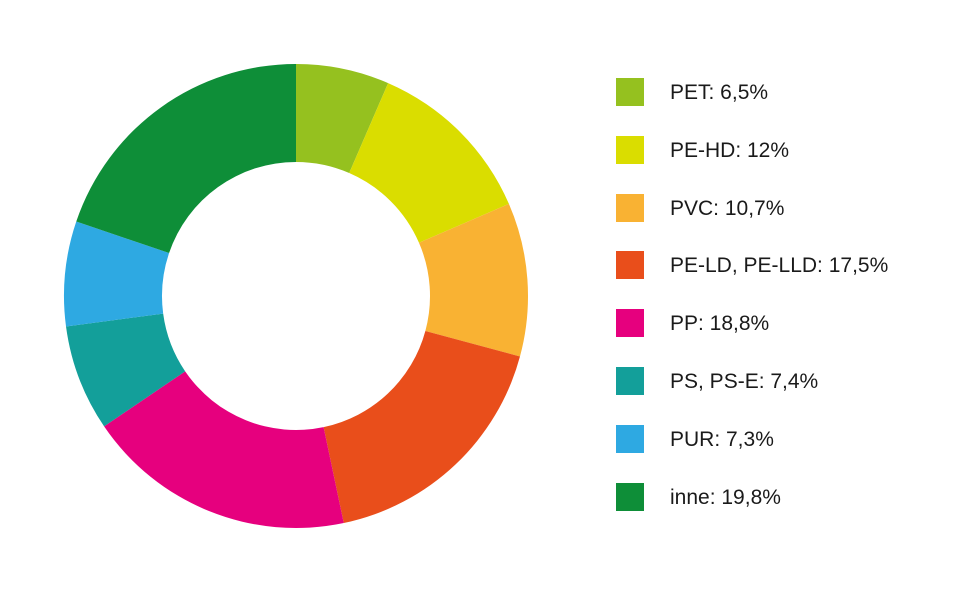 The width and height of the screenshot is (960, 592). I want to click on legend-item: PP: 18,8%, so click(781, 338).